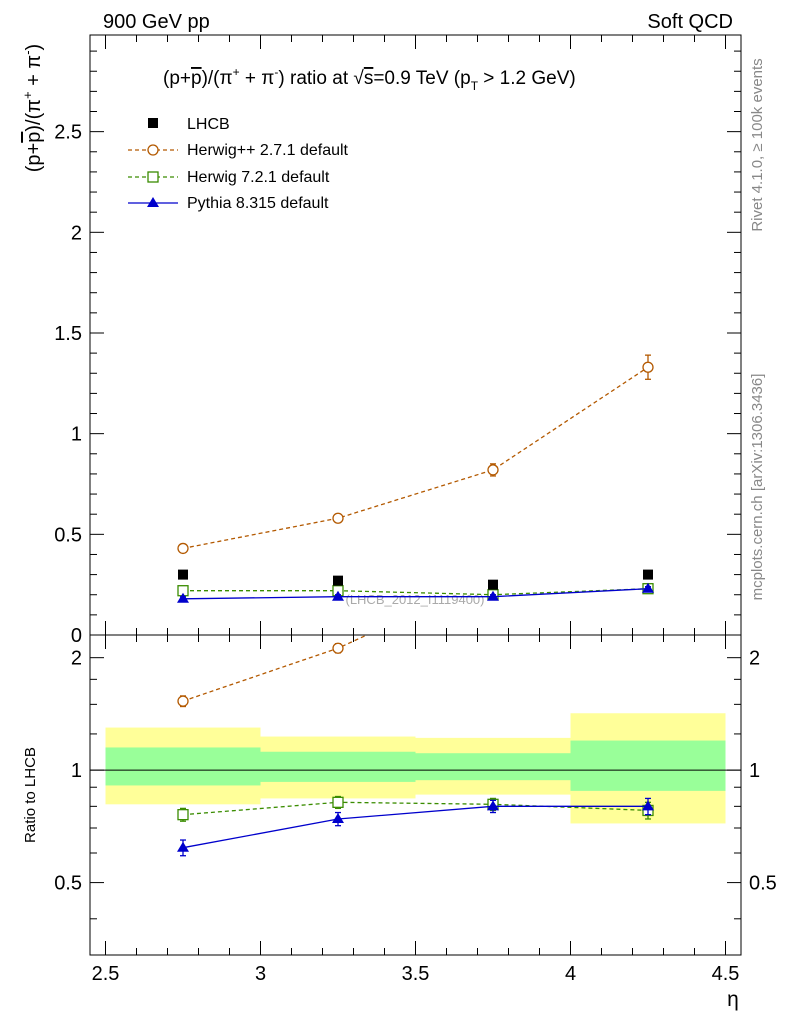 The height and width of the screenshot is (1029, 786). Describe the element at coordinates (153, 177) in the screenshot. I see `legend-herwig7-marker` at that location.